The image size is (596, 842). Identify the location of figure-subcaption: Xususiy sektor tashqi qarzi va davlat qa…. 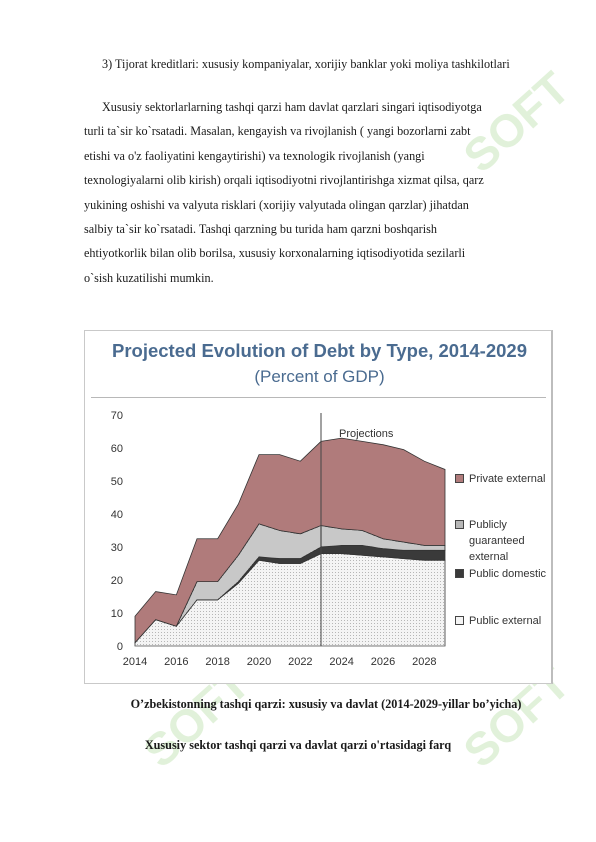
(298, 745).